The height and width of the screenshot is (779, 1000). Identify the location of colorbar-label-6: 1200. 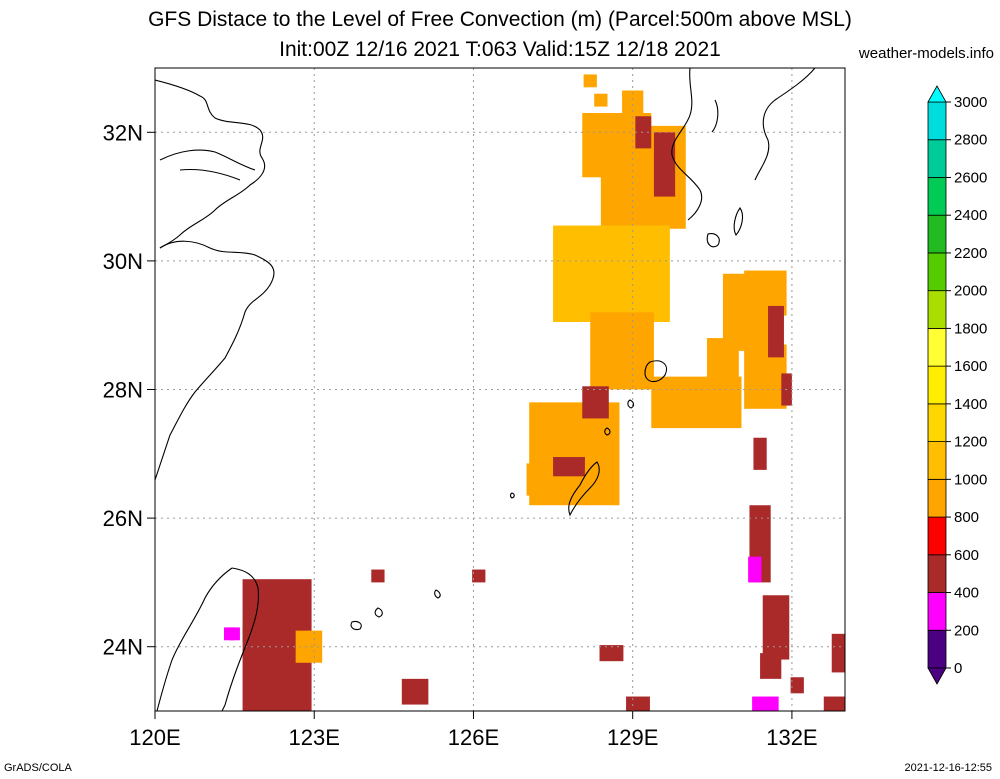
(970, 442).